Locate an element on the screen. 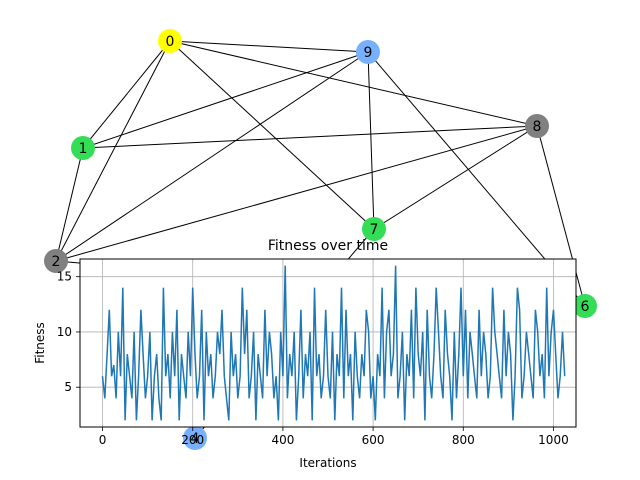 The height and width of the screenshot is (480, 640). chart-title: Fitness over time is located at coordinates (328, 246).